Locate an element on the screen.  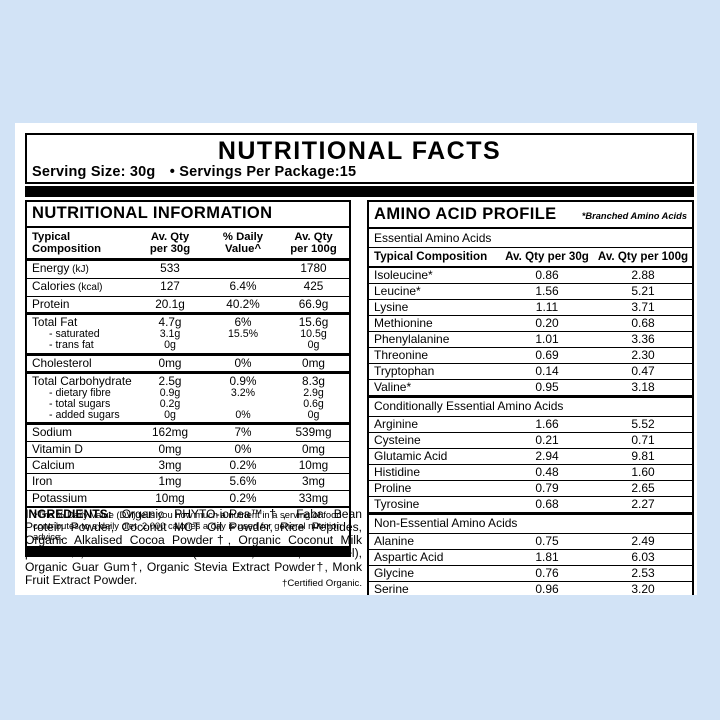
nutrition-bottom-bar is located at coordinates (188, 551).